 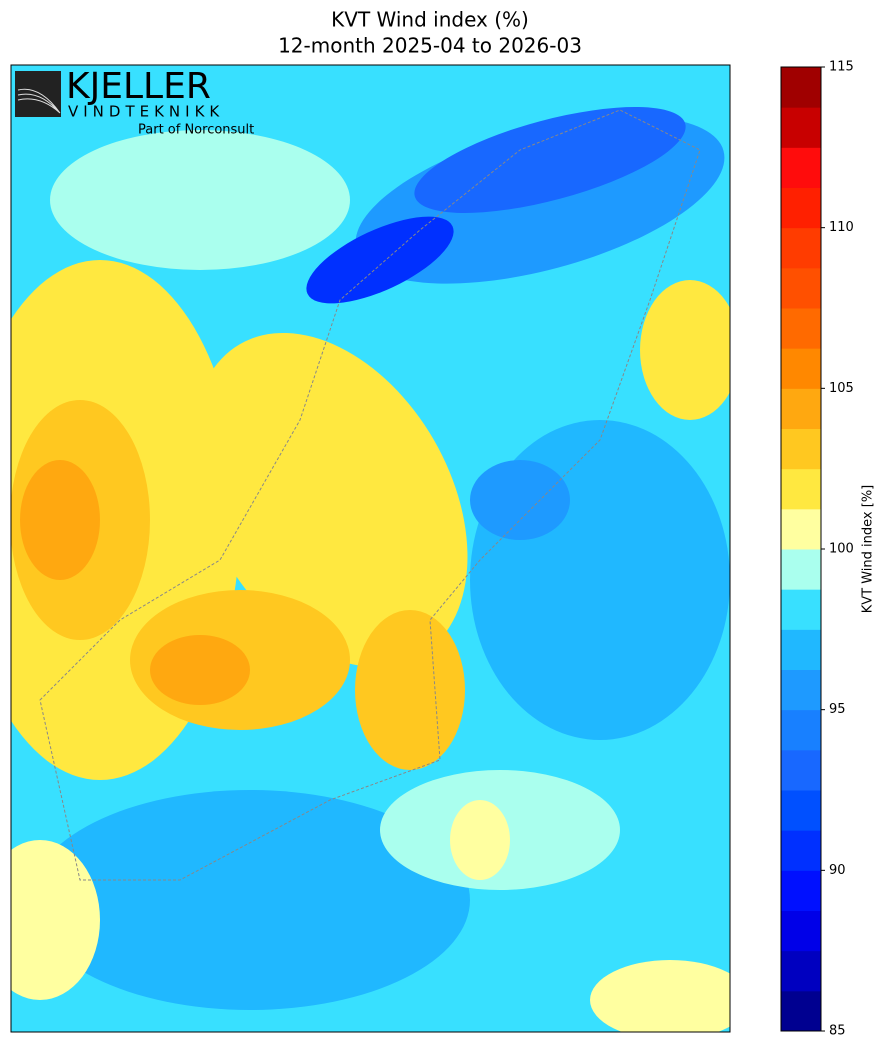 What do you see at coordinates (430, 20) in the screenshot?
I see `title: KVT Wind index (%)` at bounding box center [430, 20].